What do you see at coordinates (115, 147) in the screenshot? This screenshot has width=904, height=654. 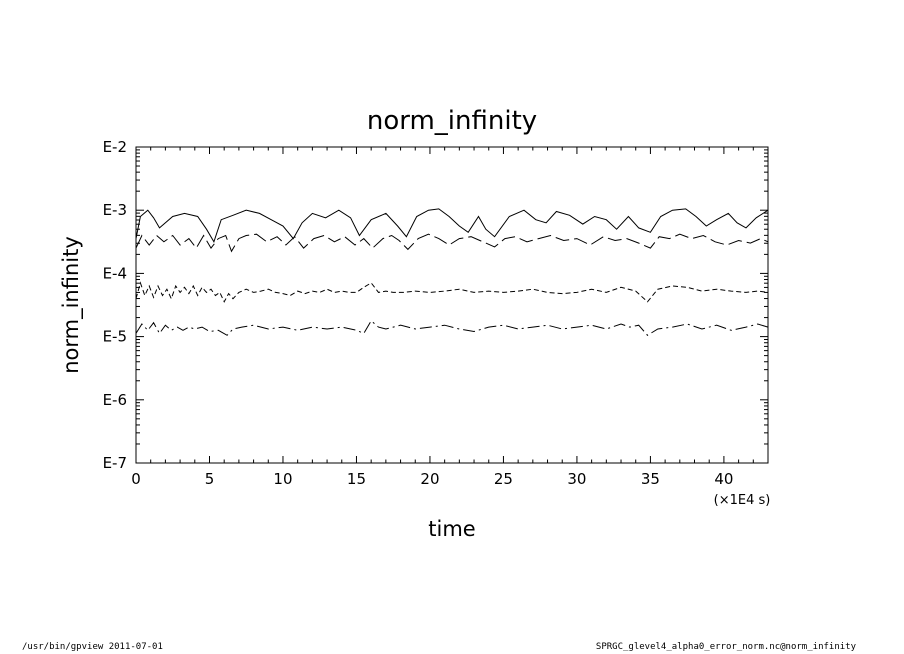 I see `y-tick-label: E-2` at bounding box center [115, 147].